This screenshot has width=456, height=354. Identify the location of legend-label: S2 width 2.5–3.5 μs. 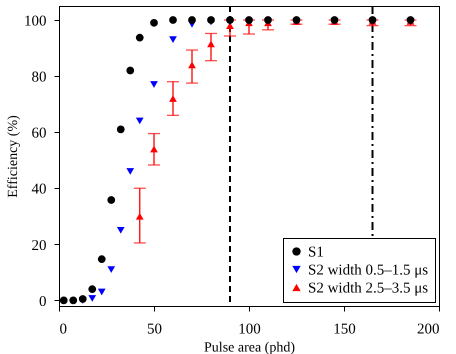
(368, 288).